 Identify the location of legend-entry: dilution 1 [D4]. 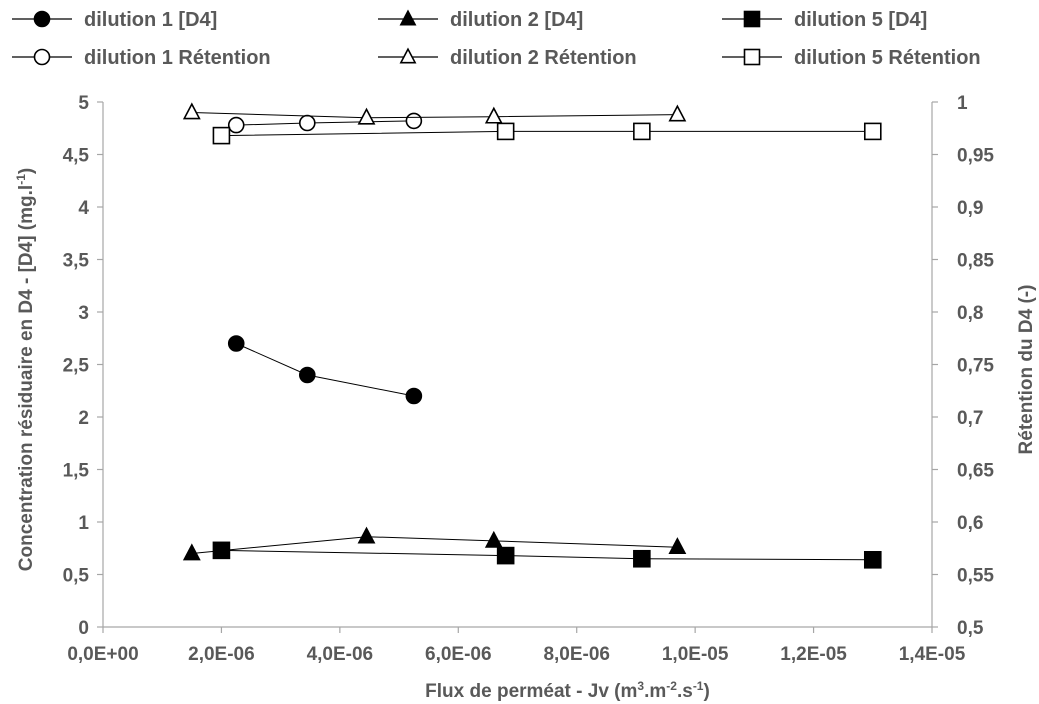
(114, 20).